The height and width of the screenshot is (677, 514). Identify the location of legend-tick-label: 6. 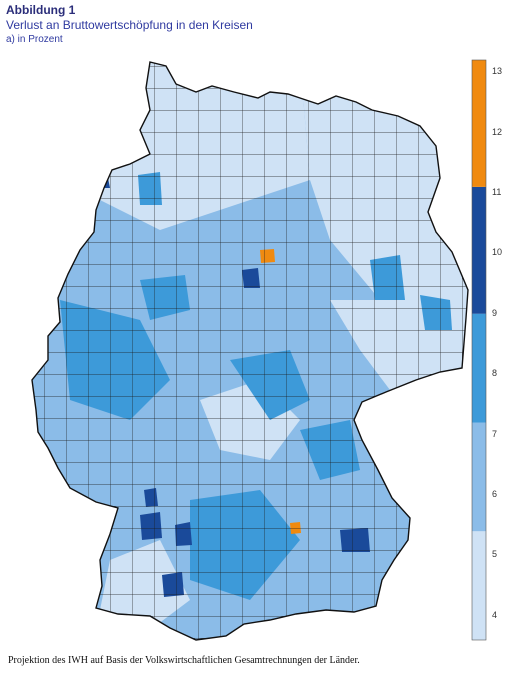
(495, 494).